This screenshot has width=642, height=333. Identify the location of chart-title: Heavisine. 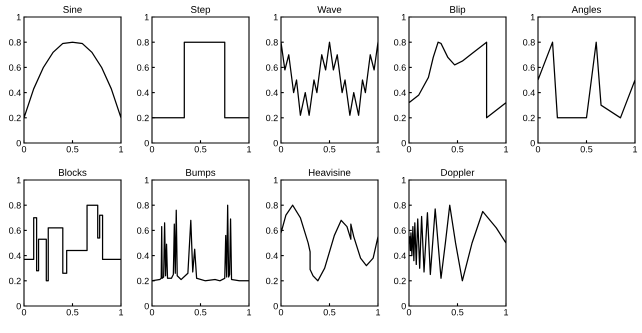
(329, 172).